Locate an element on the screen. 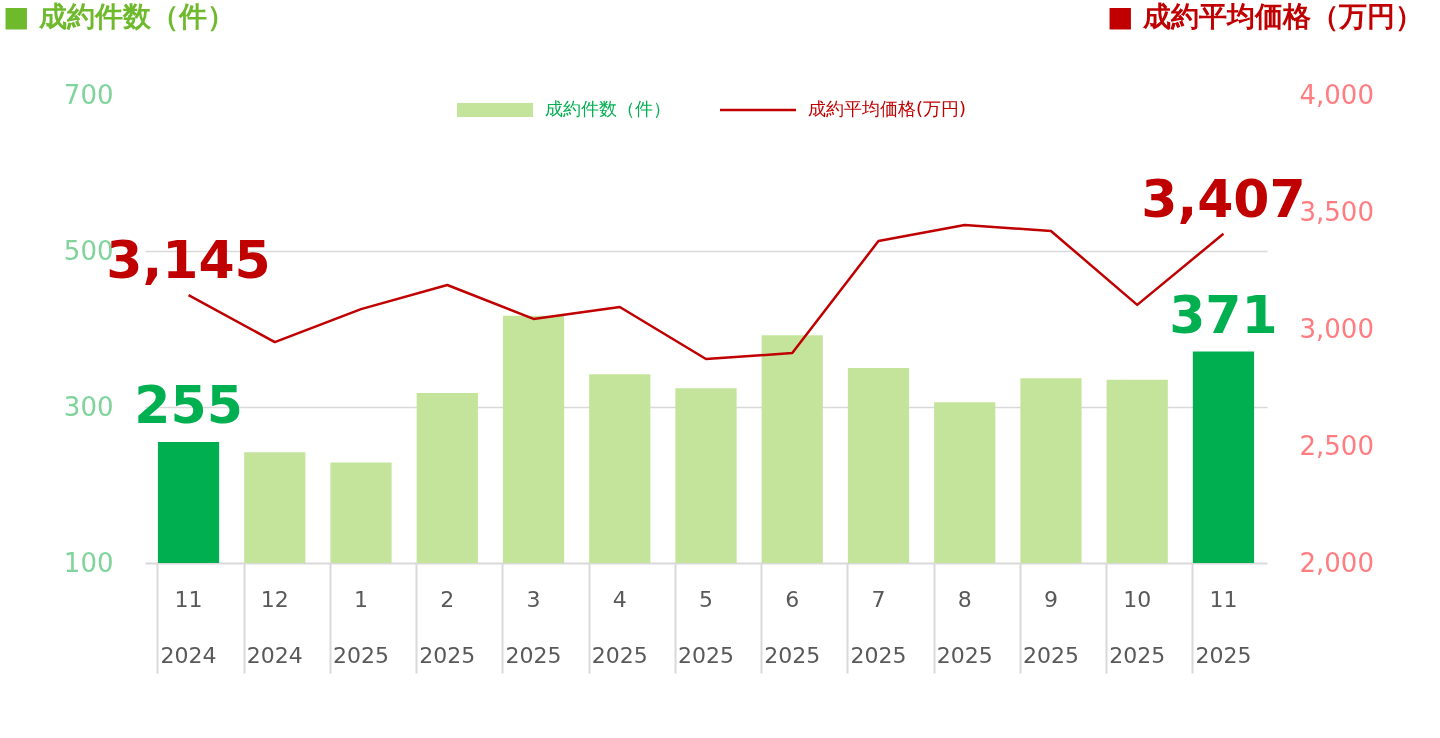  data-label: 371 is located at coordinates (1223, 314).